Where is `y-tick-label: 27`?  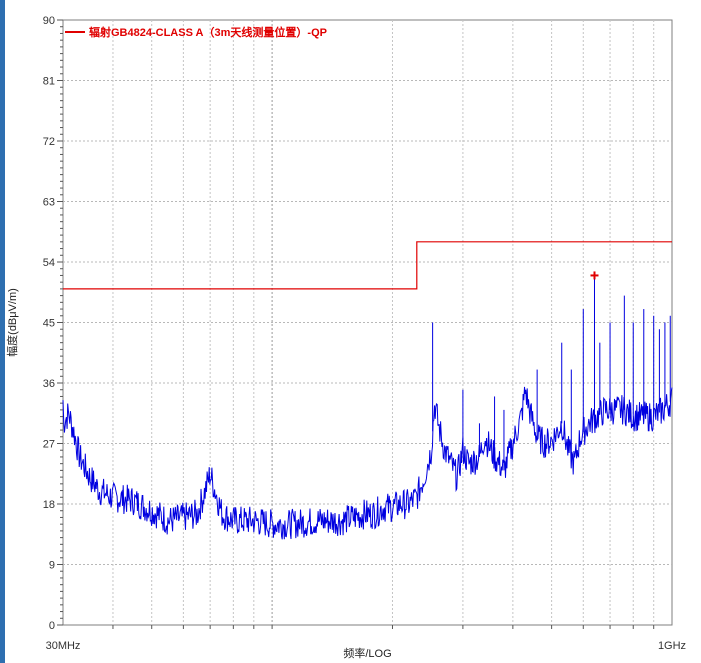 y-tick-label: 27 is located at coordinates (49, 445).